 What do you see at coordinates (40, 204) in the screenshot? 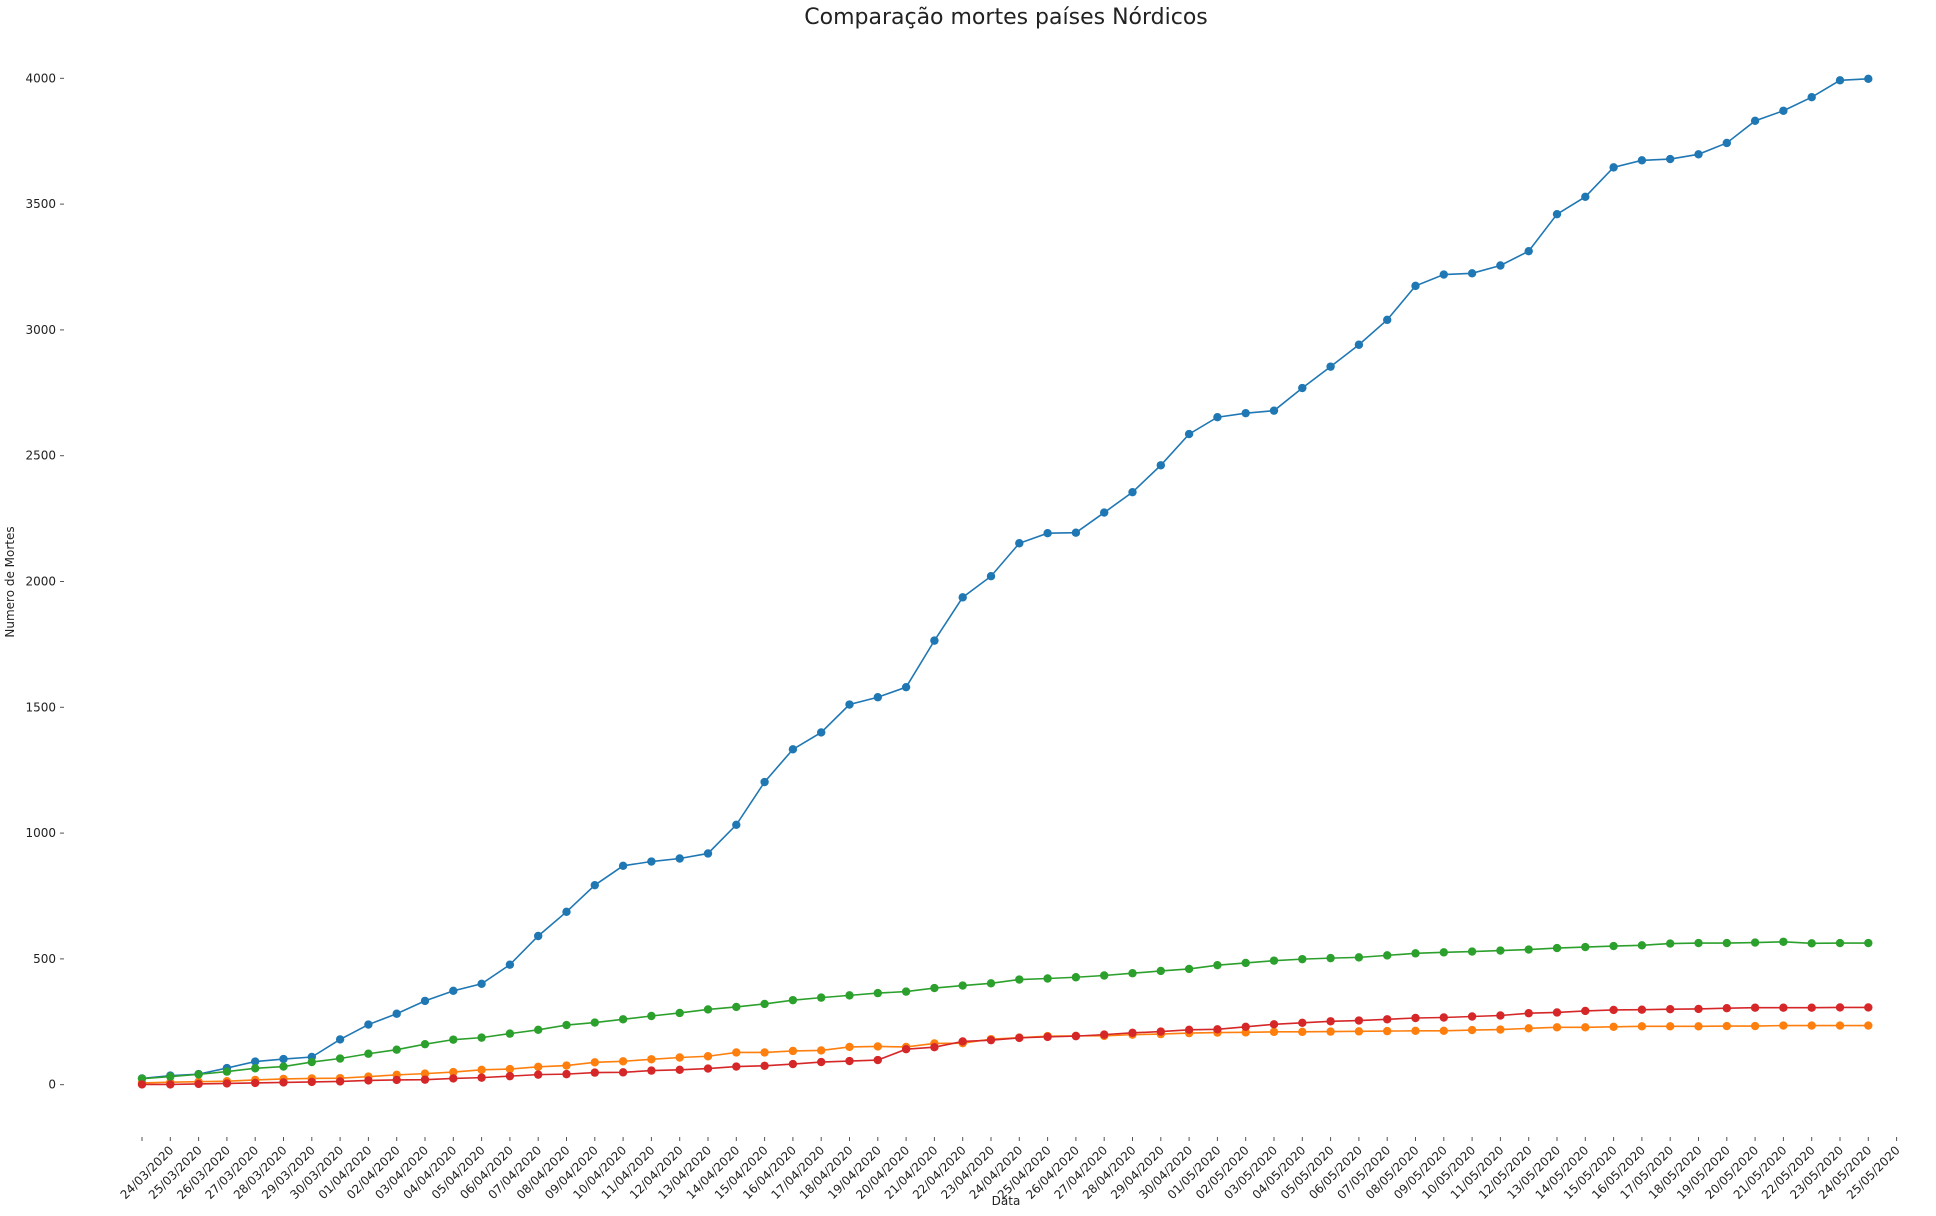
I see `y-tick-label: 3500` at bounding box center [40, 204].